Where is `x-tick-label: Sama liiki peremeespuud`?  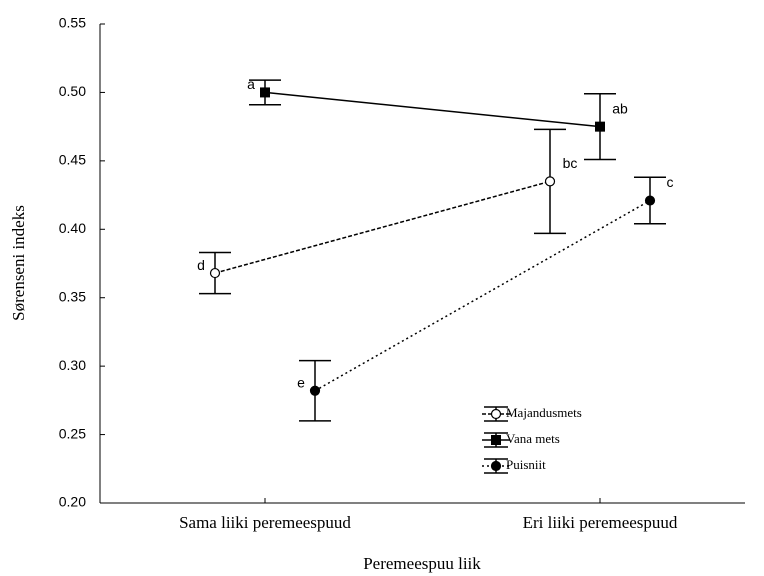
x-tick-label: Sama liiki peremeespuud is located at coordinates (265, 522).